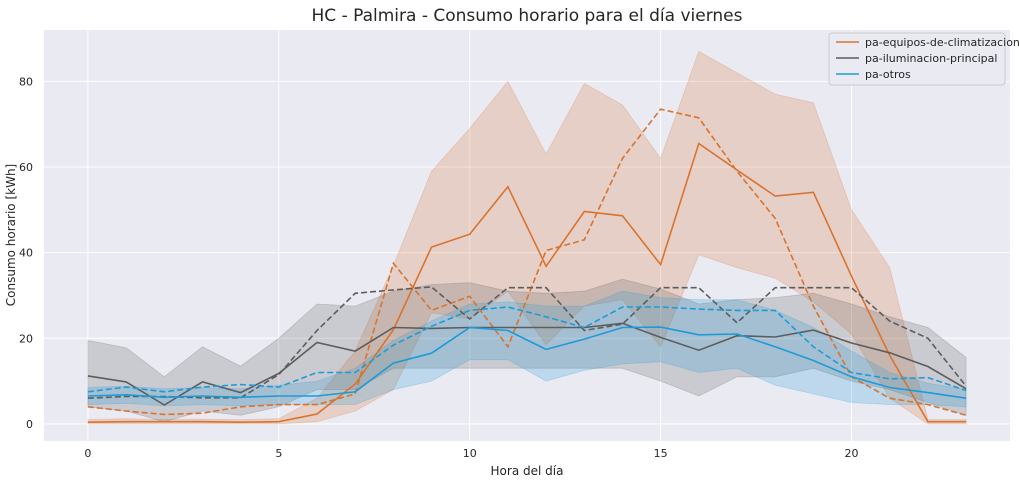 This screenshot has height=487, width=1019. What do you see at coordinates (278, 453) in the screenshot?
I see `x-tick-label: 5` at bounding box center [278, 453].